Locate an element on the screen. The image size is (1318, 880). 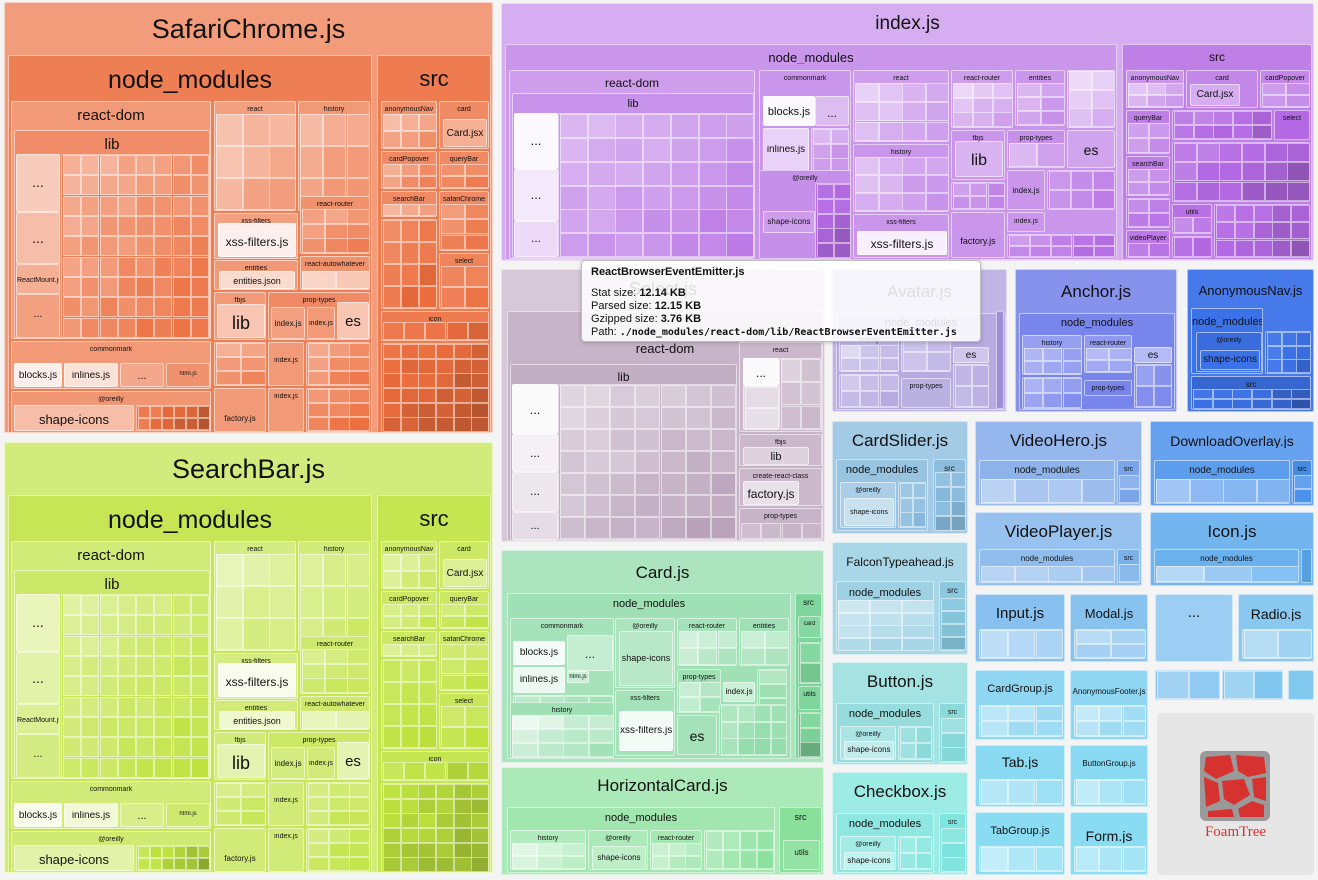
horizontalcard-shape-icons: shape-icons is located at coordinates (619, 857).